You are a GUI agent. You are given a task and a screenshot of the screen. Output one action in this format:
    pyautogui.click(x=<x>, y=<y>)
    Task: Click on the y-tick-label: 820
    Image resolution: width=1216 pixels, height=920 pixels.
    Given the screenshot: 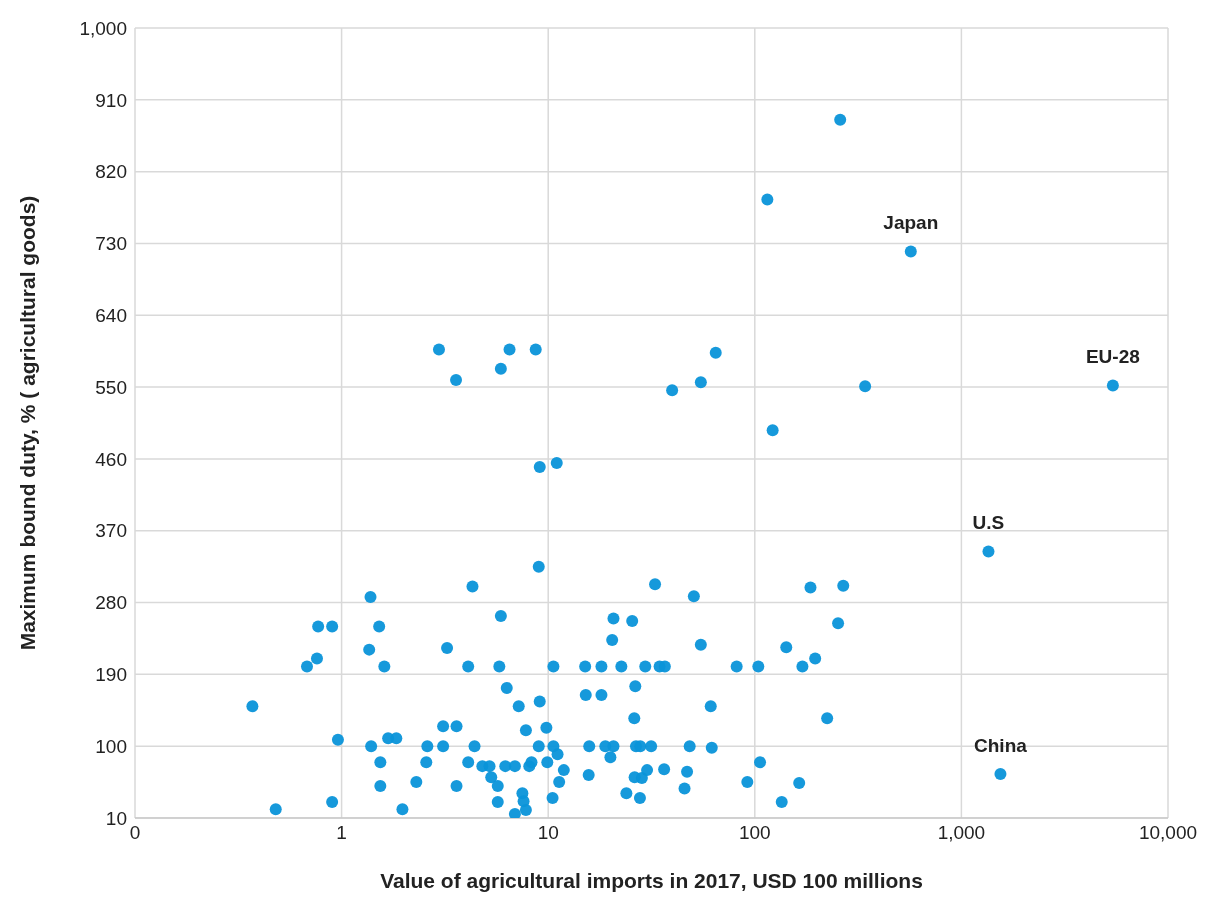 What is the action you would take?
    pyautogui.click(x=111, y=172)
    